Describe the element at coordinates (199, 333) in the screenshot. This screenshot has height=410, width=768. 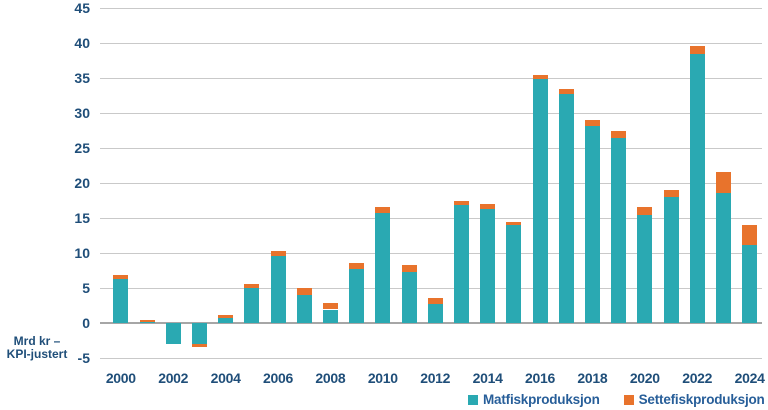
I see `bar-matfisk-2003` at that location.